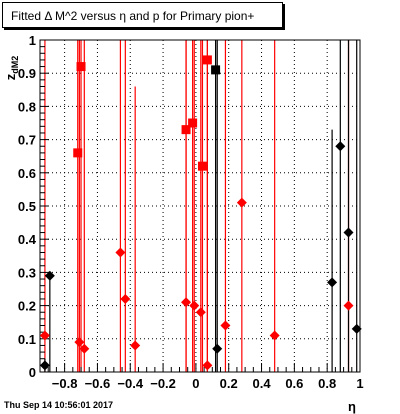  What do you see at coordinates (294, 383) in the screenshot?
I see `x-tick-label: 0.6` at bounding box center [294, 383].